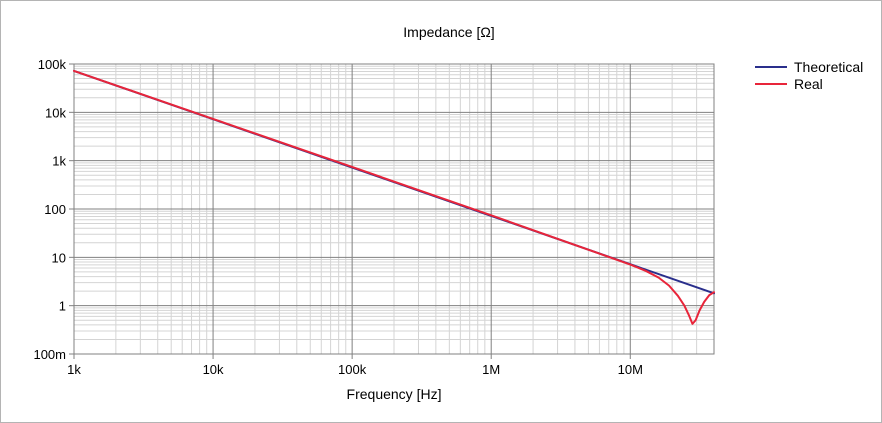 The image size is (882, 423). I want to click on chart-title: Impedance [Ω], so click(448, 32).